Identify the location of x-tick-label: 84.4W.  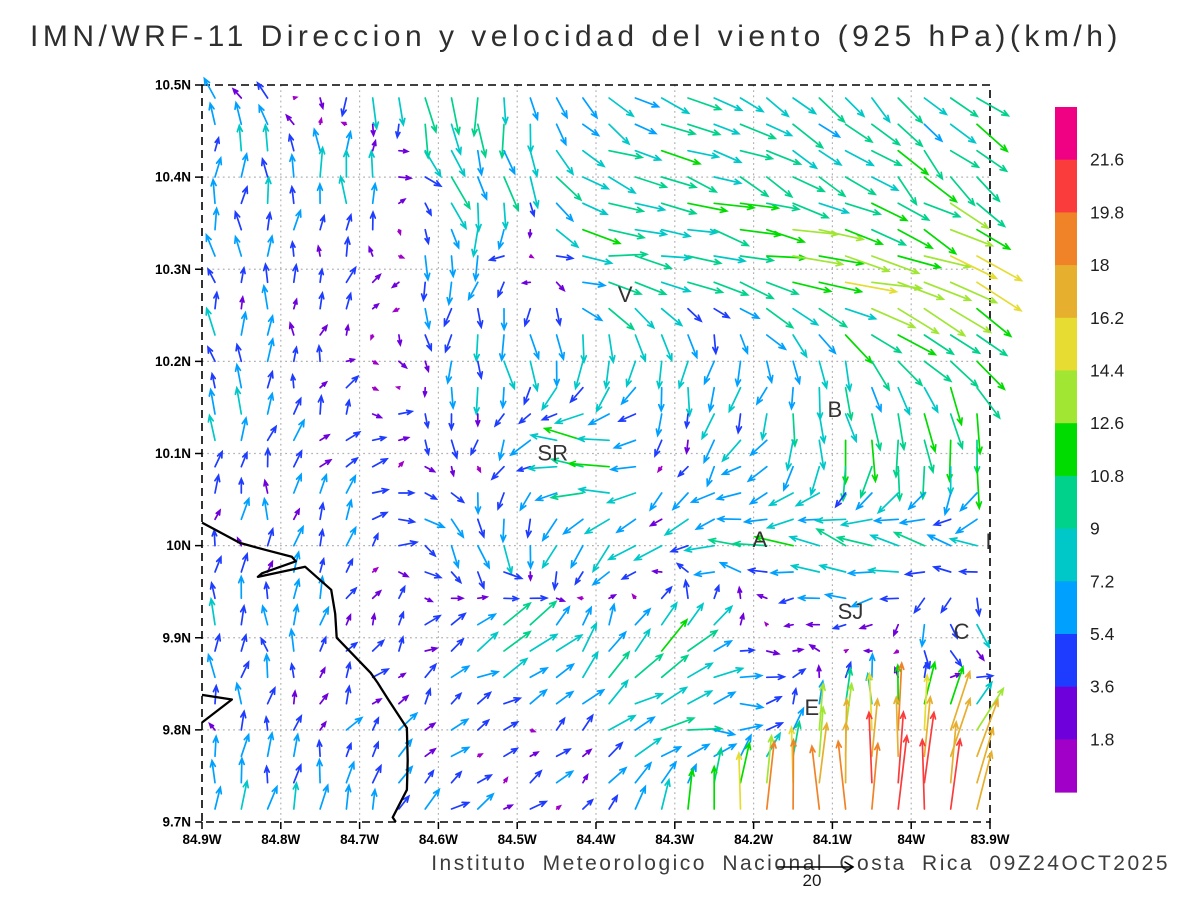
(595, 839).